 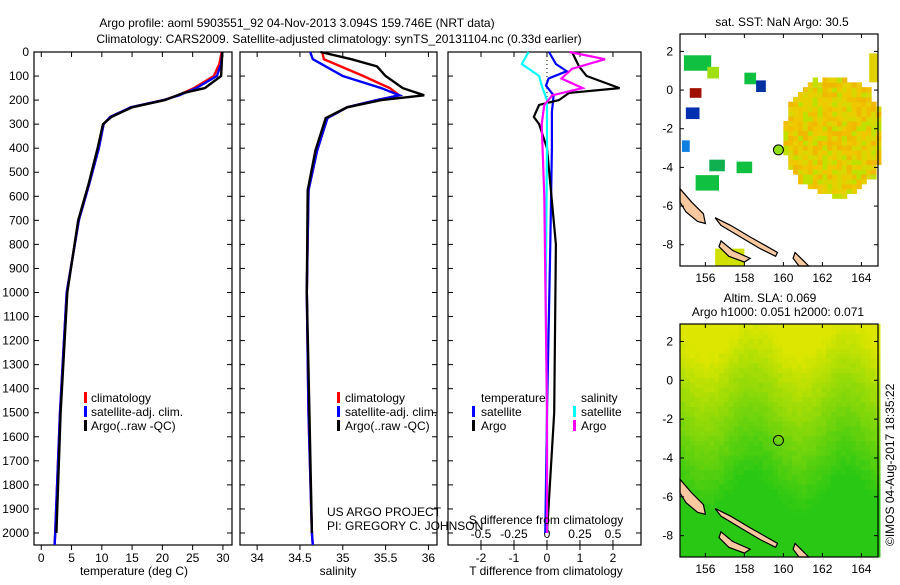 I want to click on sst-patch, so click(x=717, y=165).